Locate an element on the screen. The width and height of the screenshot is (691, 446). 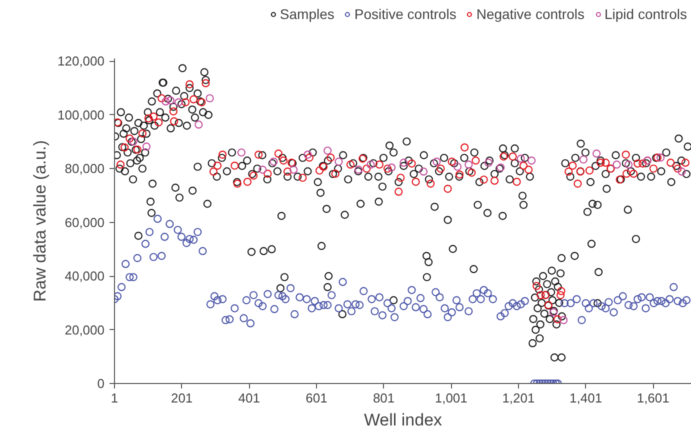
x-tick-label: 1,401 is located at coordinates (586, 398).